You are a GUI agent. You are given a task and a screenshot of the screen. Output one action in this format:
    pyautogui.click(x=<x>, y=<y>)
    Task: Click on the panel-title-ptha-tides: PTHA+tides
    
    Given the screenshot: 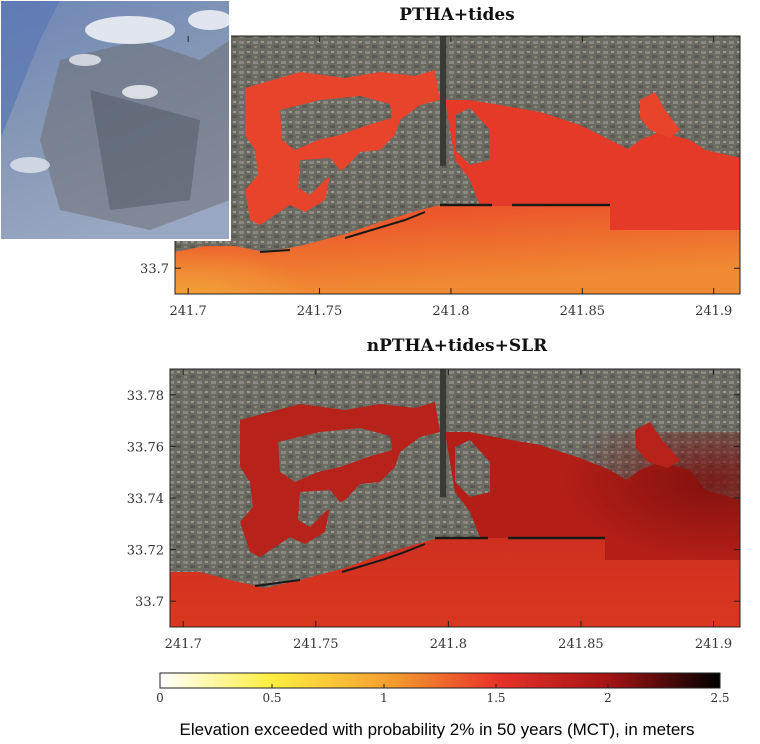 What is the action you would take?
    pyautogui.click(x=457, y=15)
    